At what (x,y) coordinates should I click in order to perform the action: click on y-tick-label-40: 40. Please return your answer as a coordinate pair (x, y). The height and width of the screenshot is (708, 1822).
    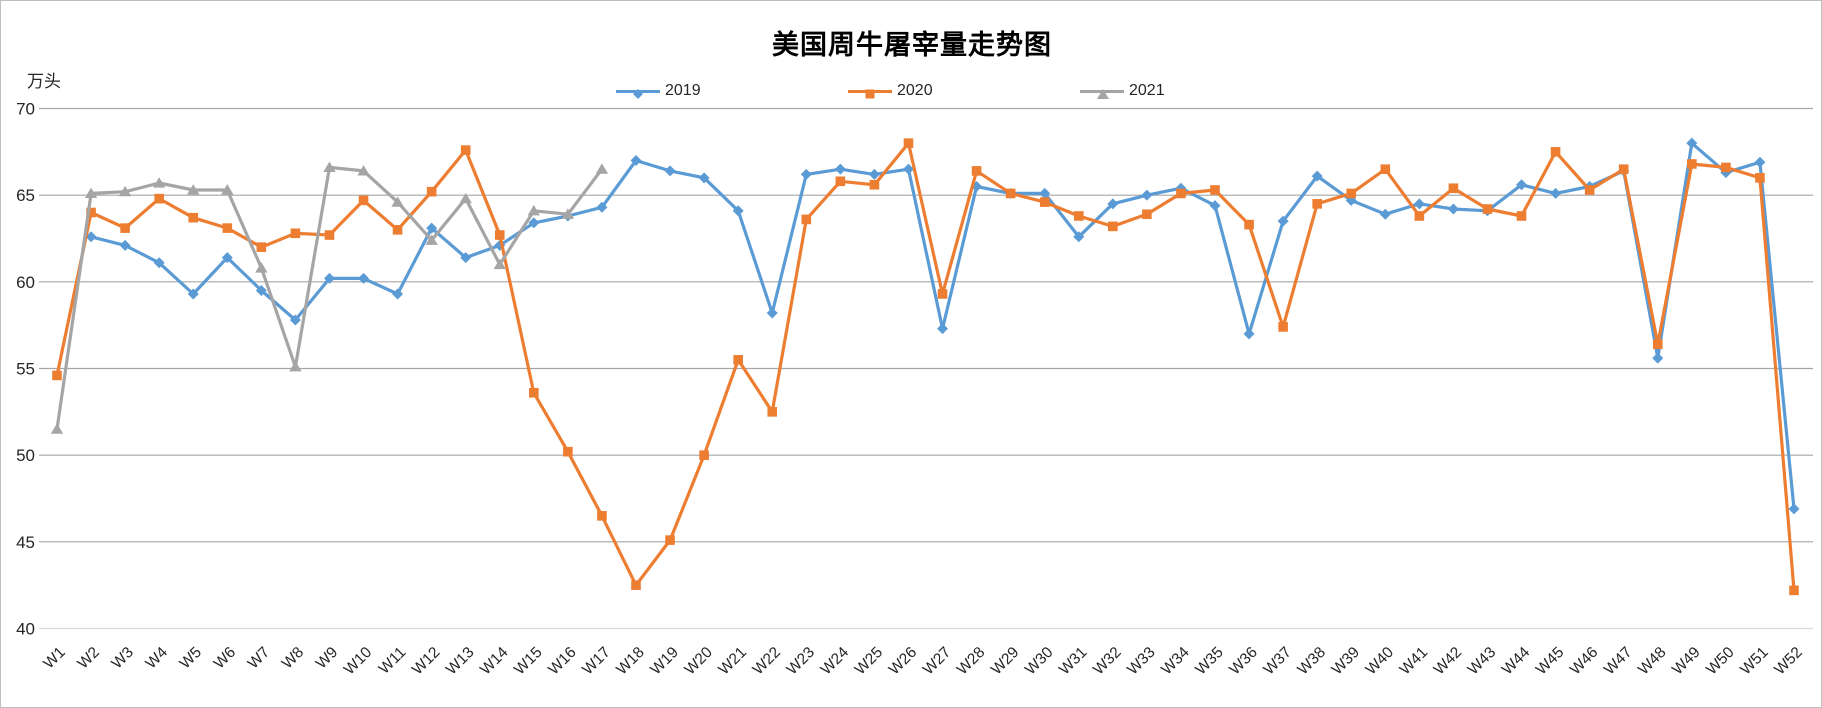
    Looking at the image, I should click on (25, 629).